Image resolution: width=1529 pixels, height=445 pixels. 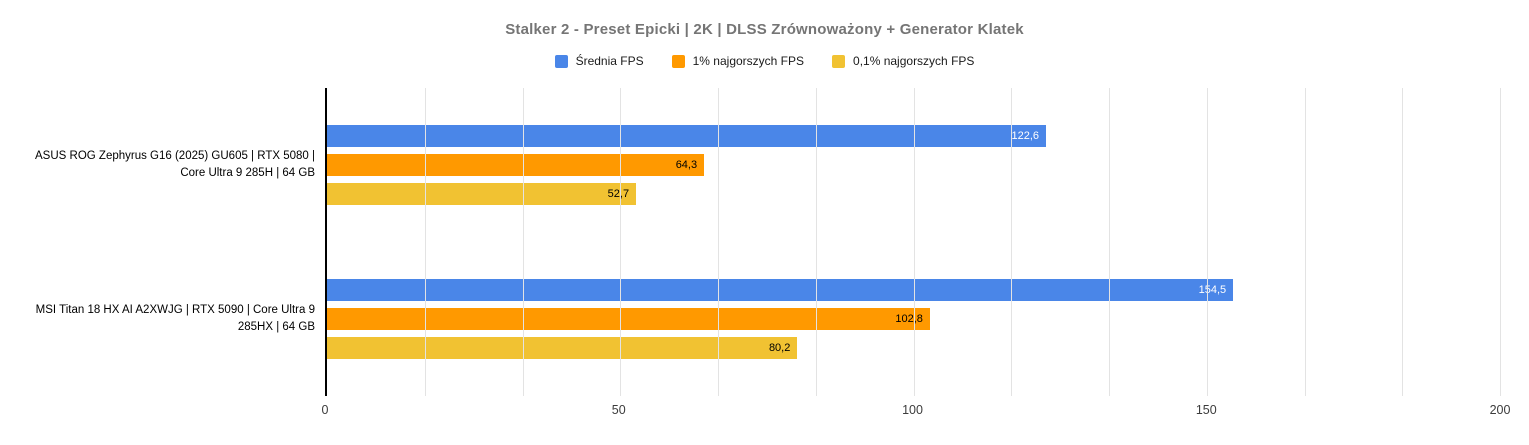 What do you see at coordinates (516, 165) in the screenshot?
I see `bar: 64,3` at bounding box center [516, 165].